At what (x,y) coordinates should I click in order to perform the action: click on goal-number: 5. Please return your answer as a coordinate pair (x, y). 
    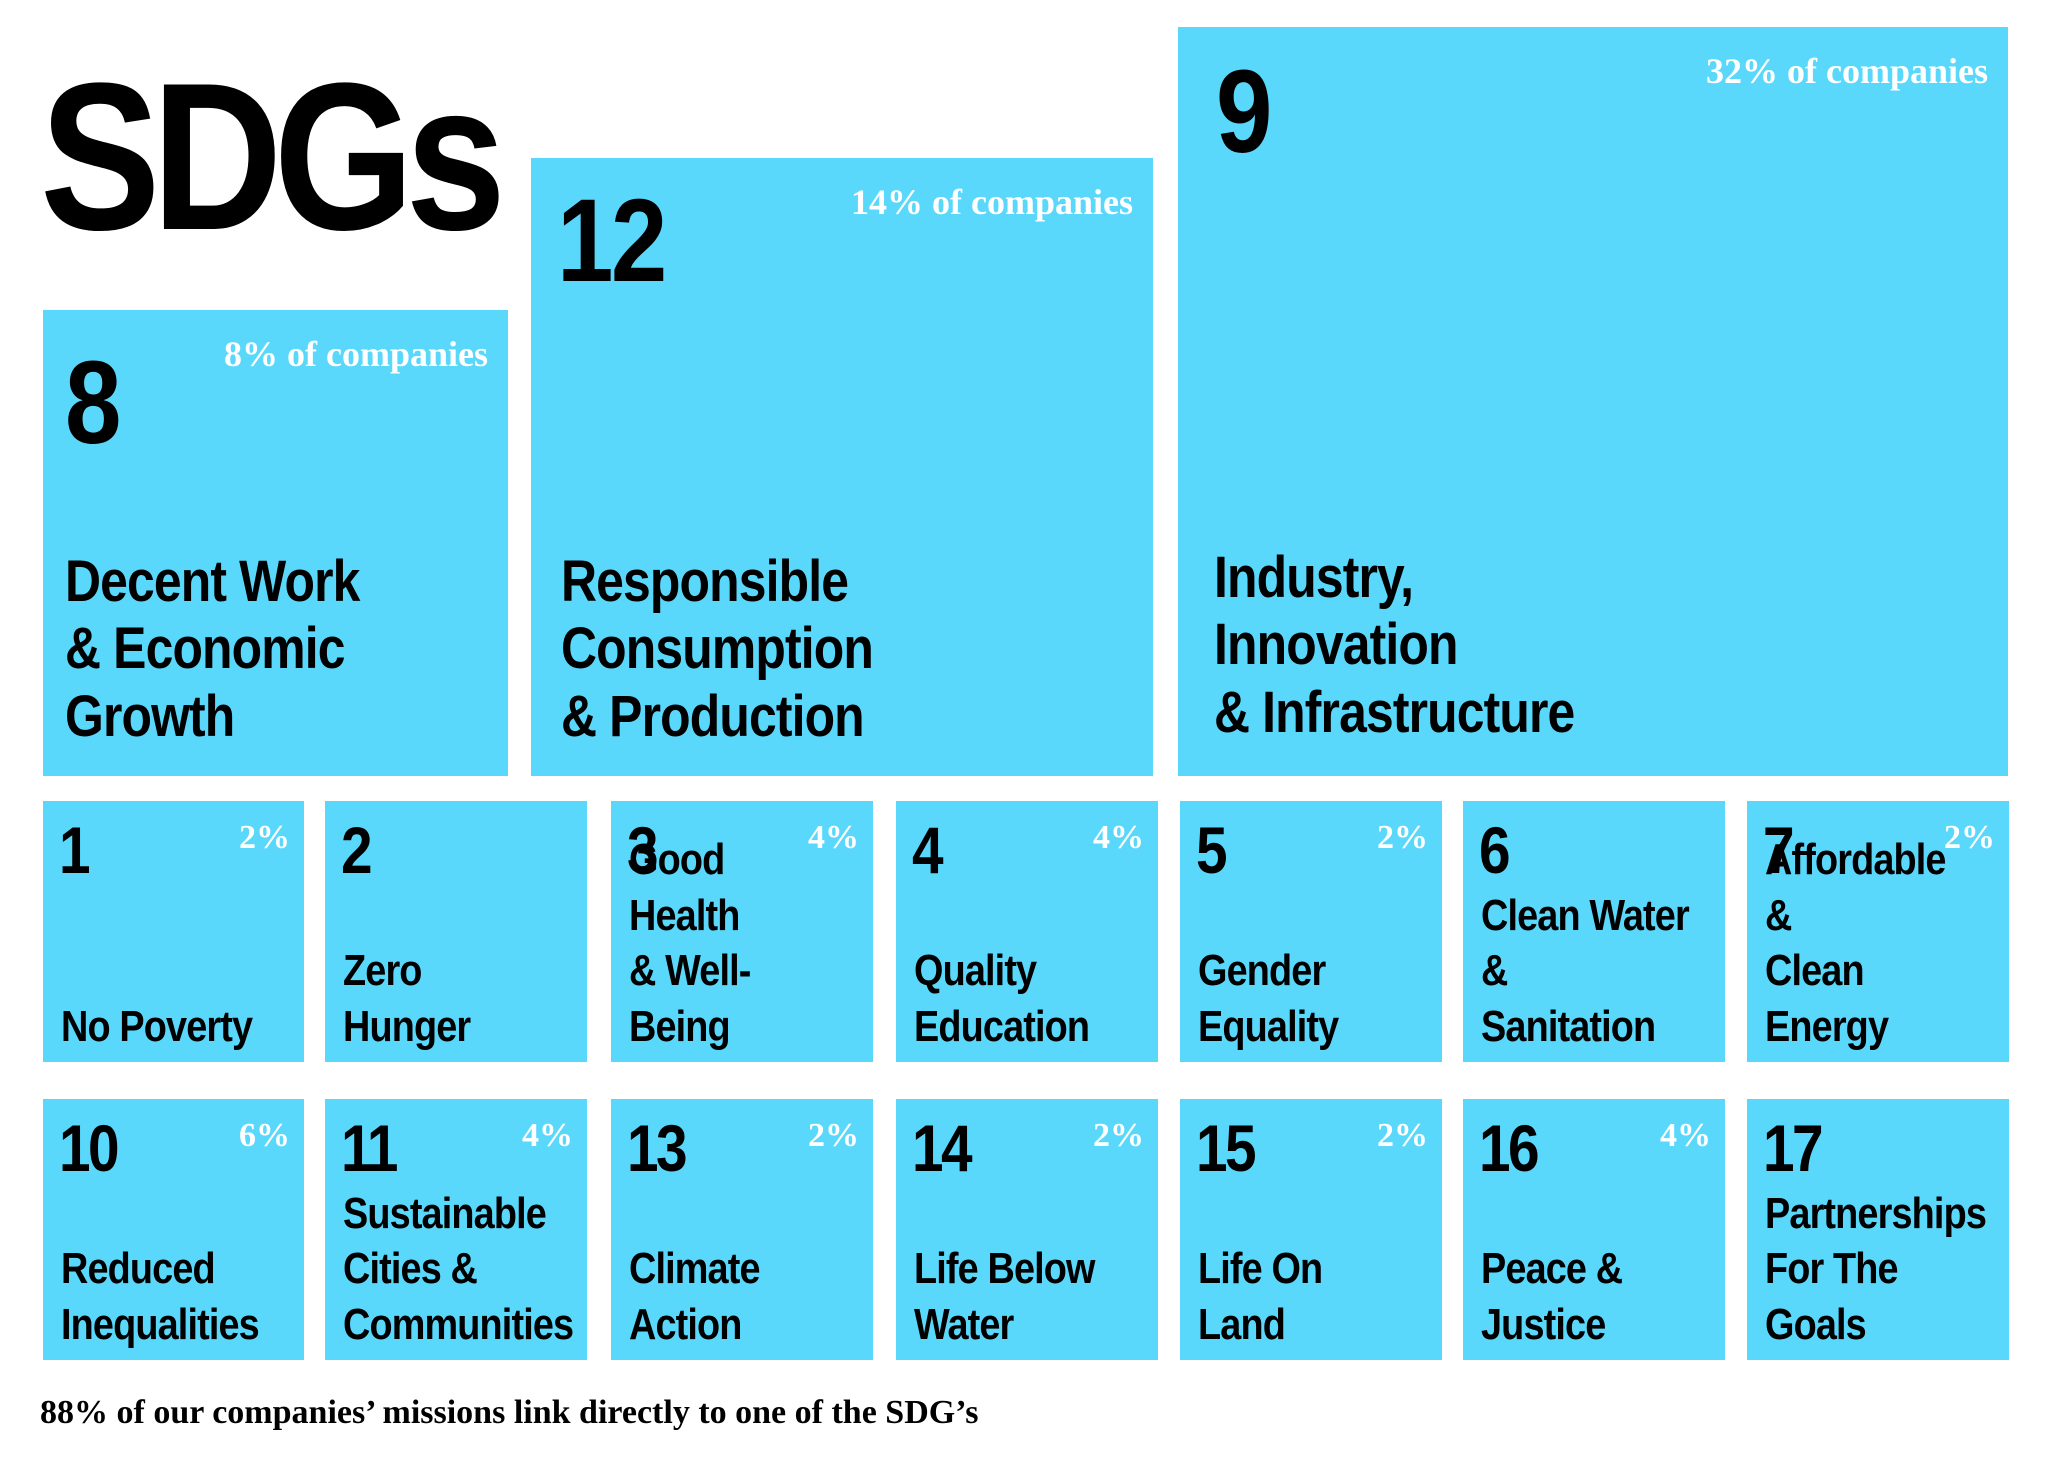
    Looking at the image, I should click on (1212, 850).